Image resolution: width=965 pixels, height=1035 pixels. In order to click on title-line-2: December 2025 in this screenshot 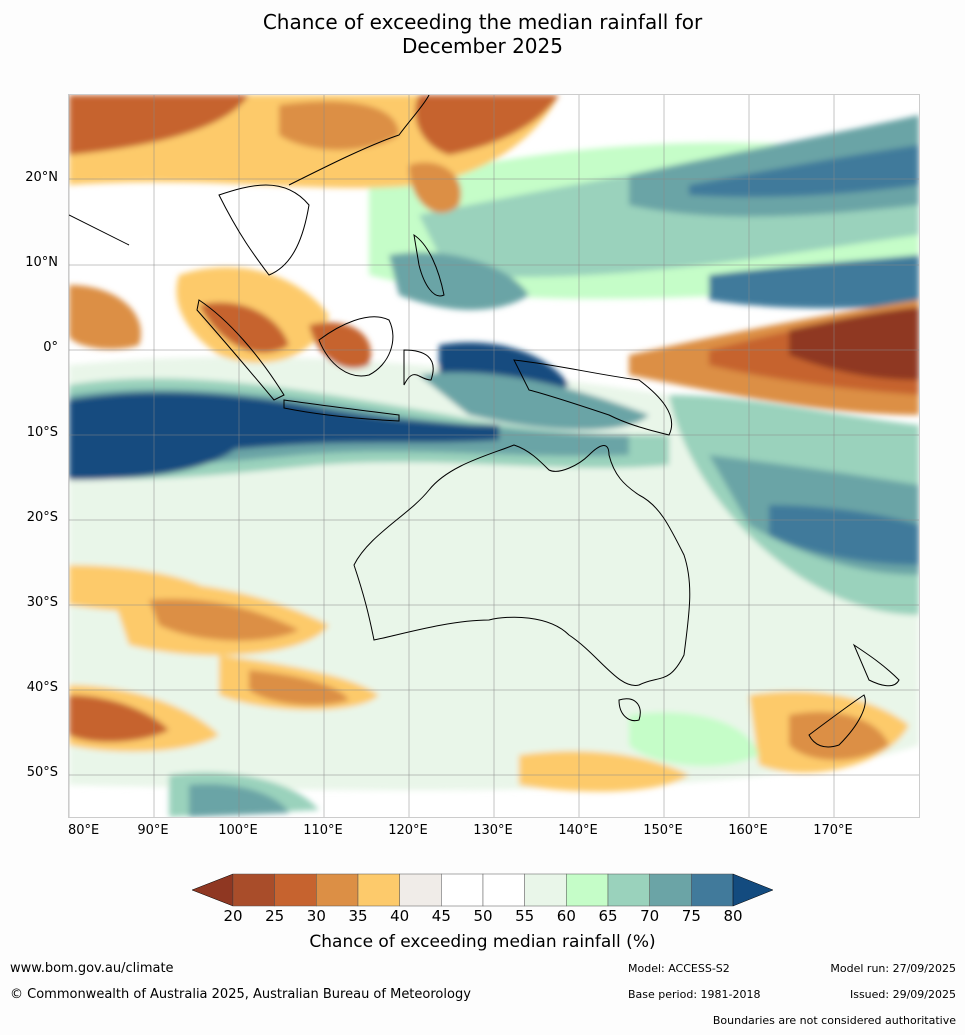, I will do `click(482, 46)`.